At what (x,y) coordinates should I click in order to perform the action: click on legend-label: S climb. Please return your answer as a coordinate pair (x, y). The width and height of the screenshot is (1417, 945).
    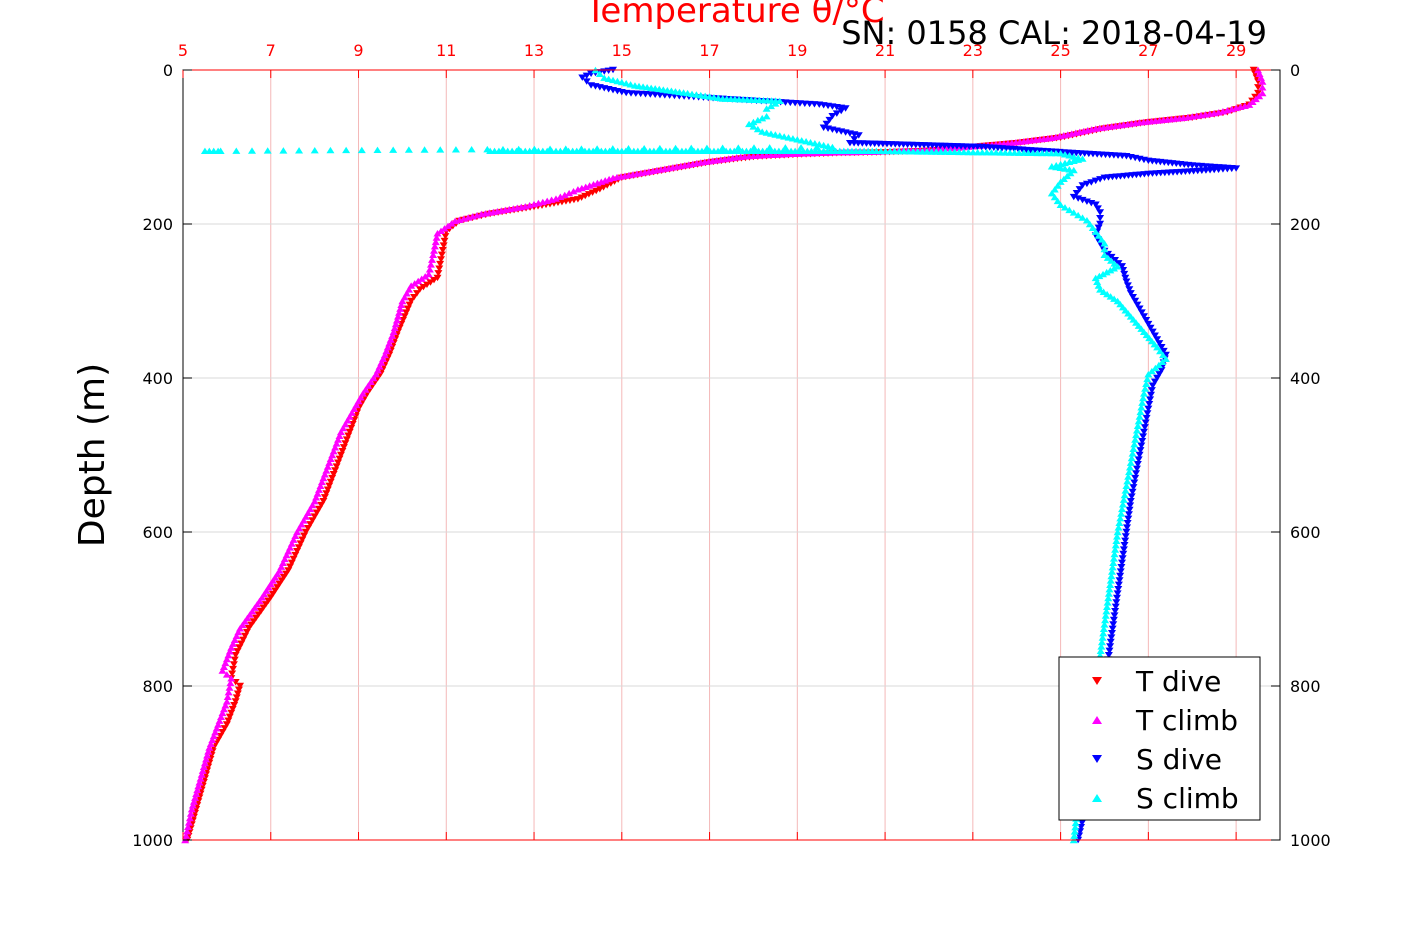
    Looking at the image, I should click on (1187, 798).